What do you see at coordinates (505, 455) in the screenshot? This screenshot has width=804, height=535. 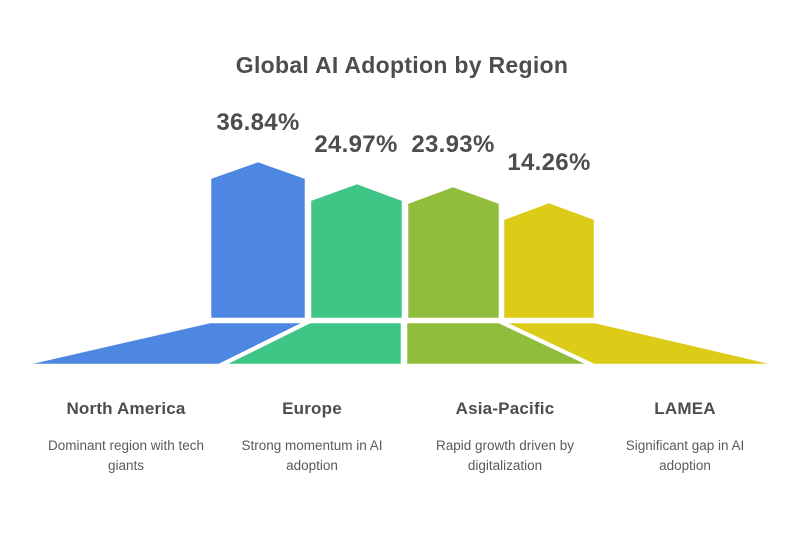 I see `region-description-asia-pacific: Rapid growth driven by digitalization` at bounding box center [505, 455].